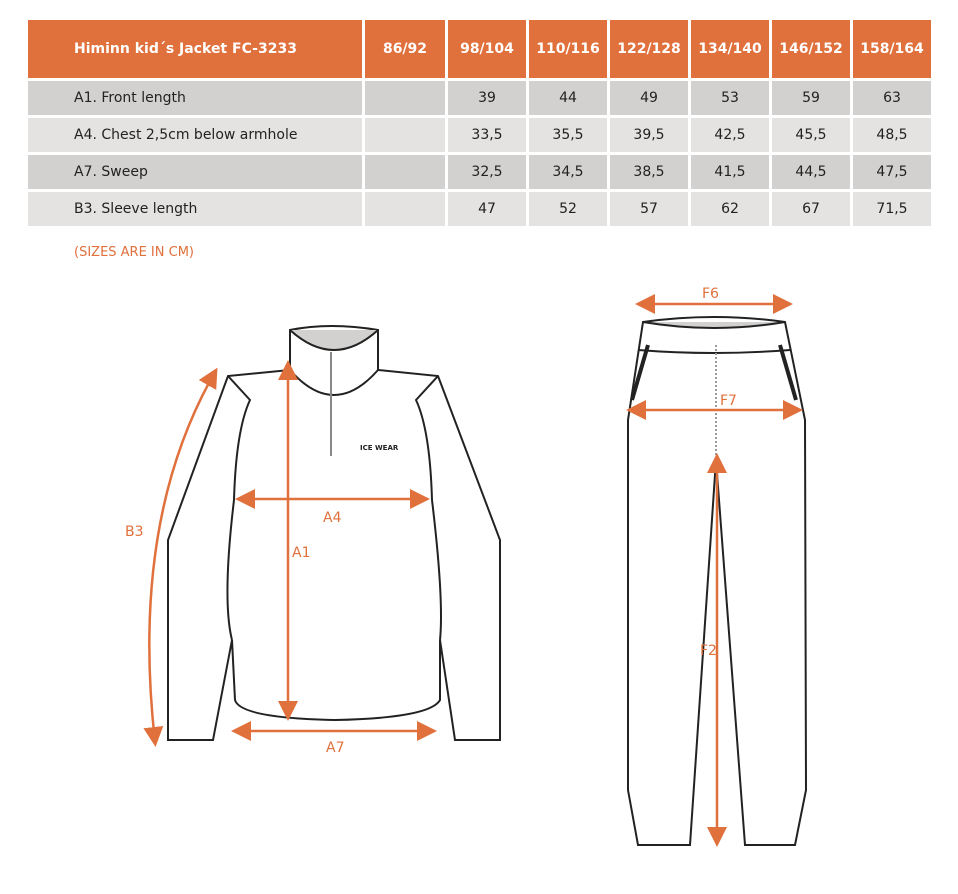 The height and width of the screenshot is (894, 958). I want to click on size-value: 39, so click(487, 98).